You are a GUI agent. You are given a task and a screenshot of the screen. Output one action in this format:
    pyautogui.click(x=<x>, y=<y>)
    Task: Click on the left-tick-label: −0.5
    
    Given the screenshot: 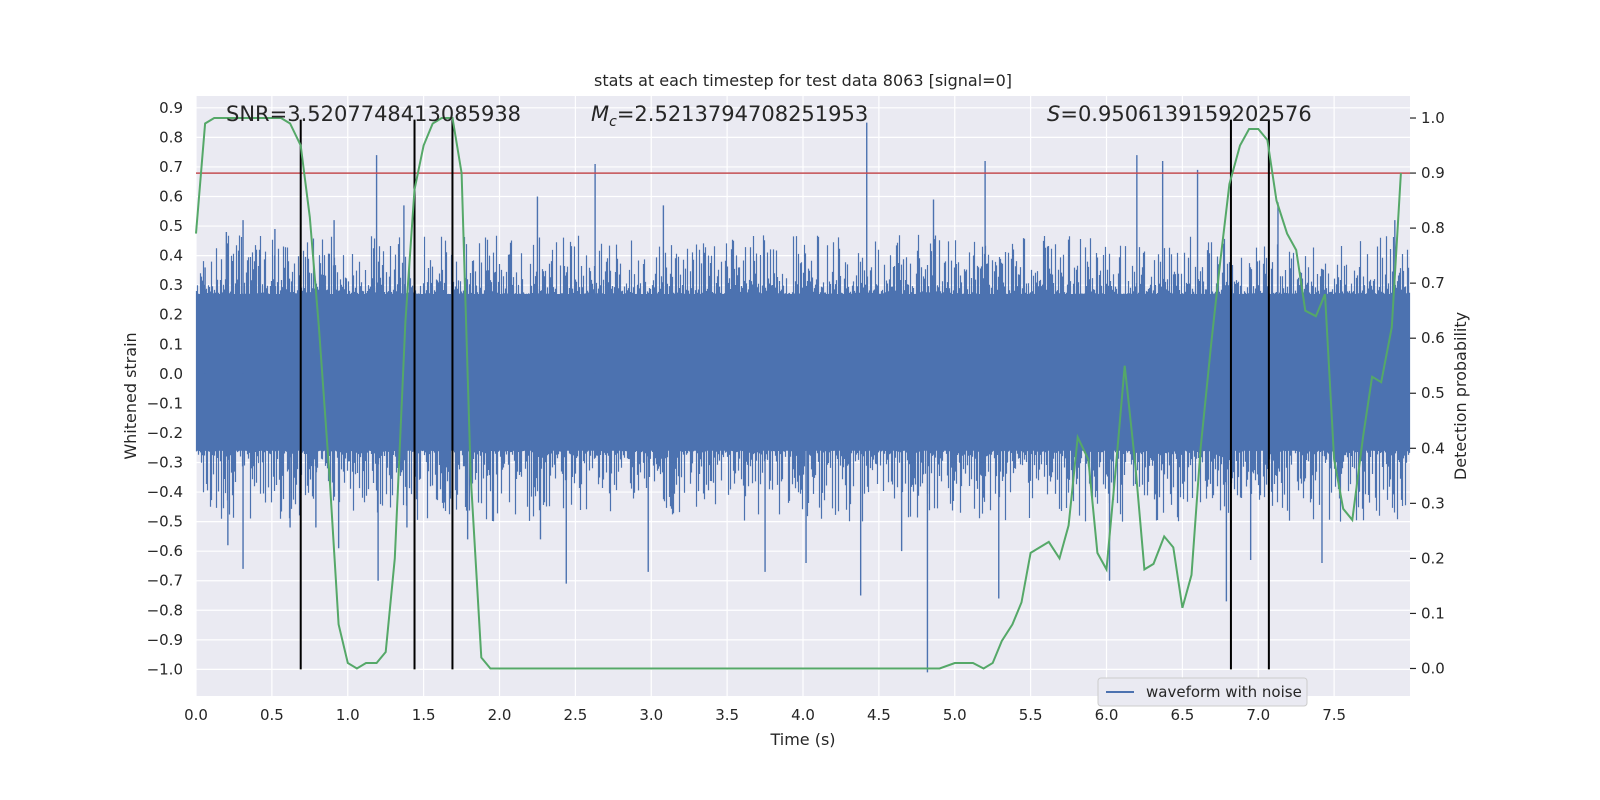 What is the action you would take?
    pyautogui.click(x=165, y=522)
    